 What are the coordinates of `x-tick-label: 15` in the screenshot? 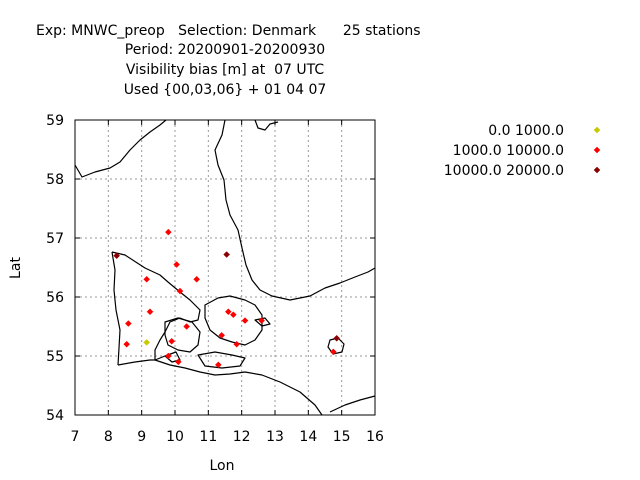 It's located at (342, 437).